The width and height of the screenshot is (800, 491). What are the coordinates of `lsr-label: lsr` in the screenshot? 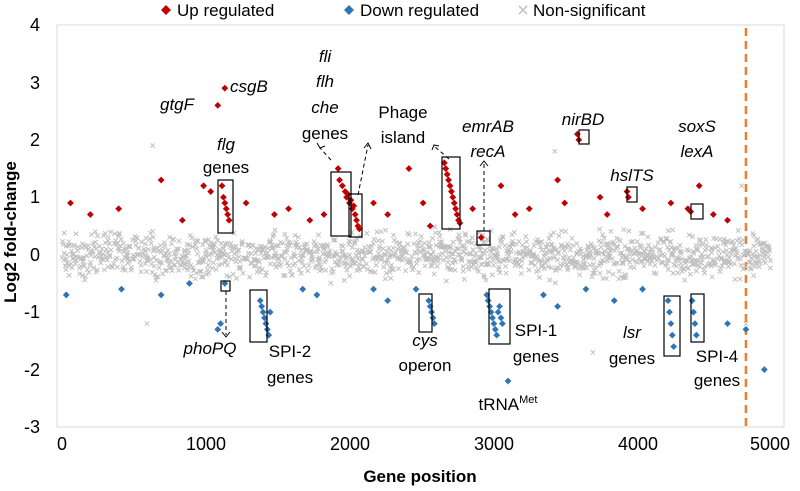 It's located at (632, 332).